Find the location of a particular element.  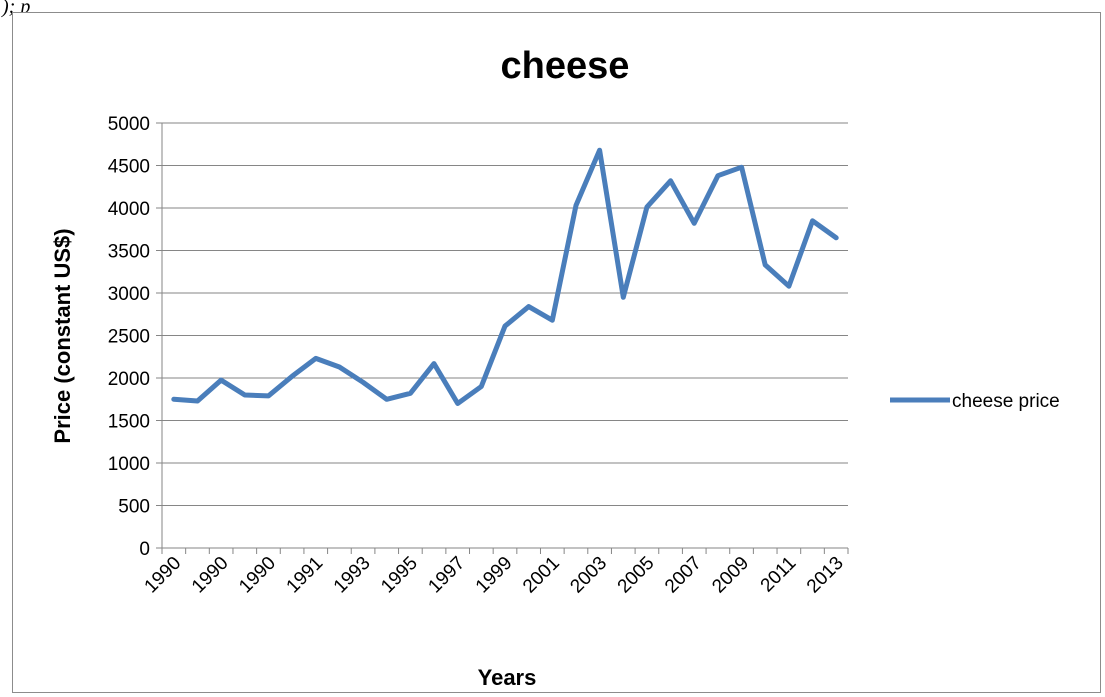

y-tick-label: 3500 is located at coordinates (129, 252).